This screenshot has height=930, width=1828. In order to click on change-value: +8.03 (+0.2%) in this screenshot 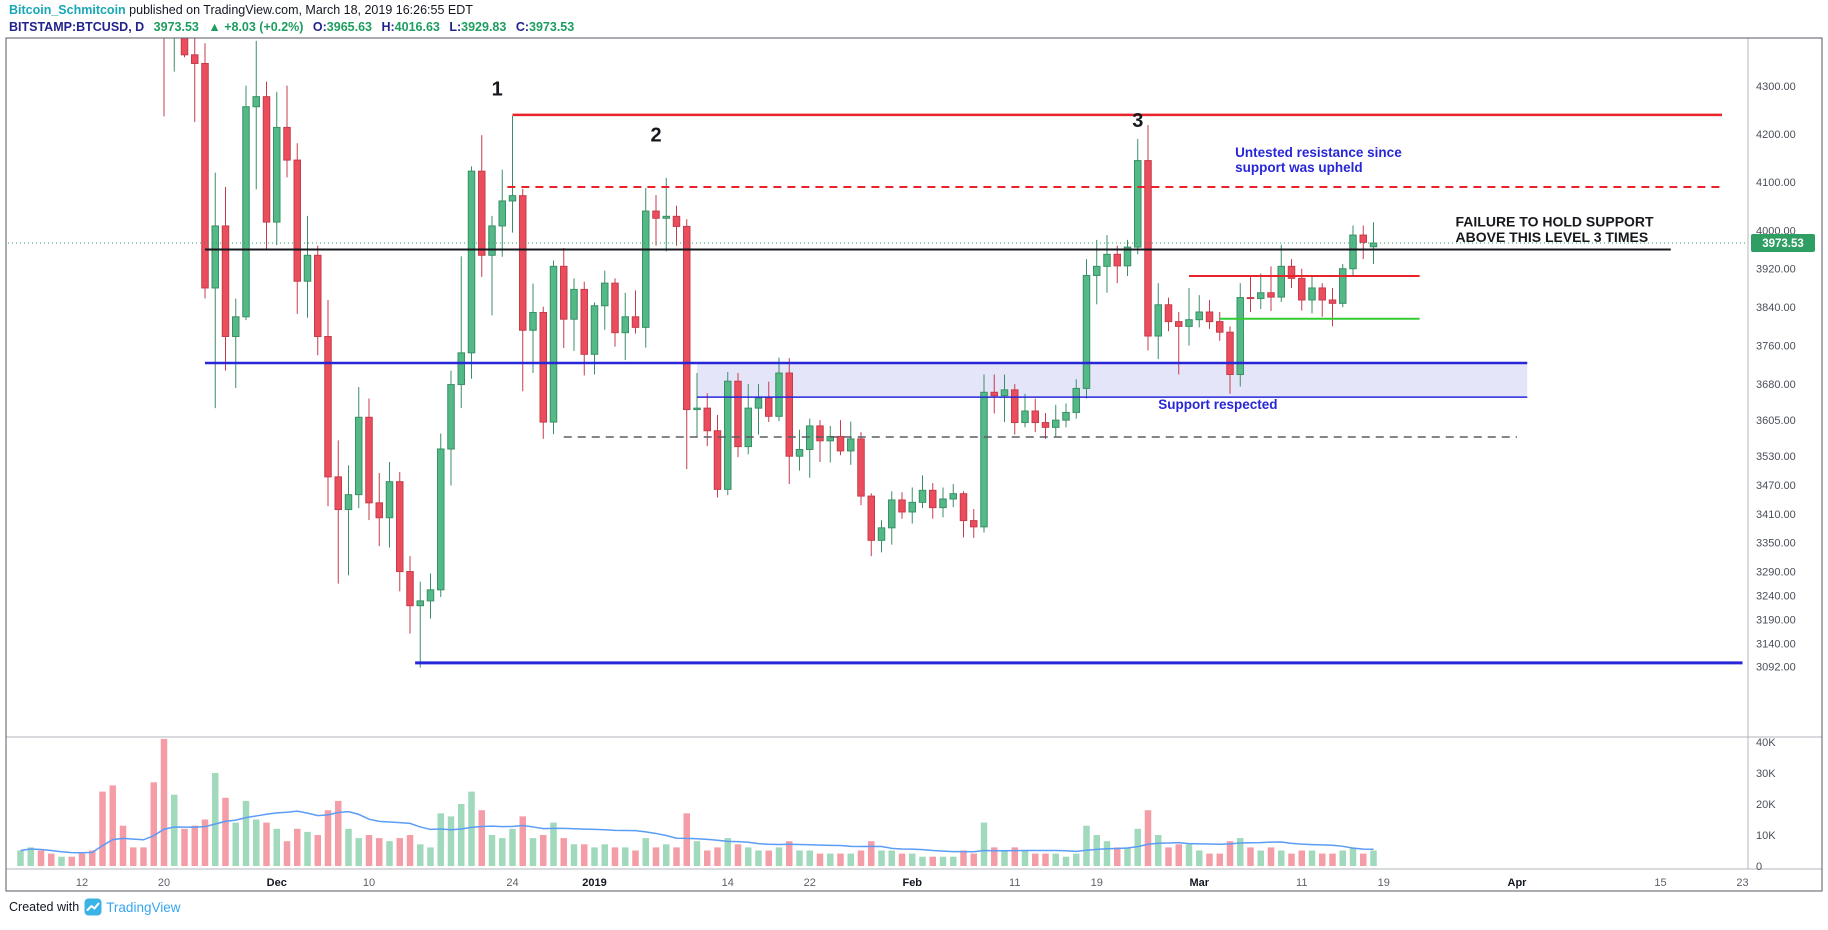, I will do `click(264, 27)`.